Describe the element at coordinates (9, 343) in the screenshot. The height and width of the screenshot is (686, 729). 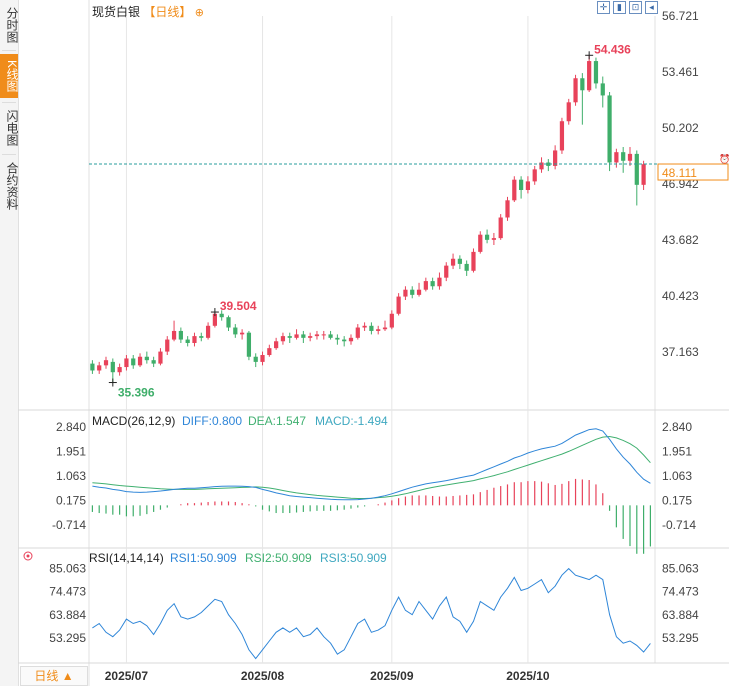
I see `sidebar: 分时图 K线图 闪电图 合约资料` at that location.